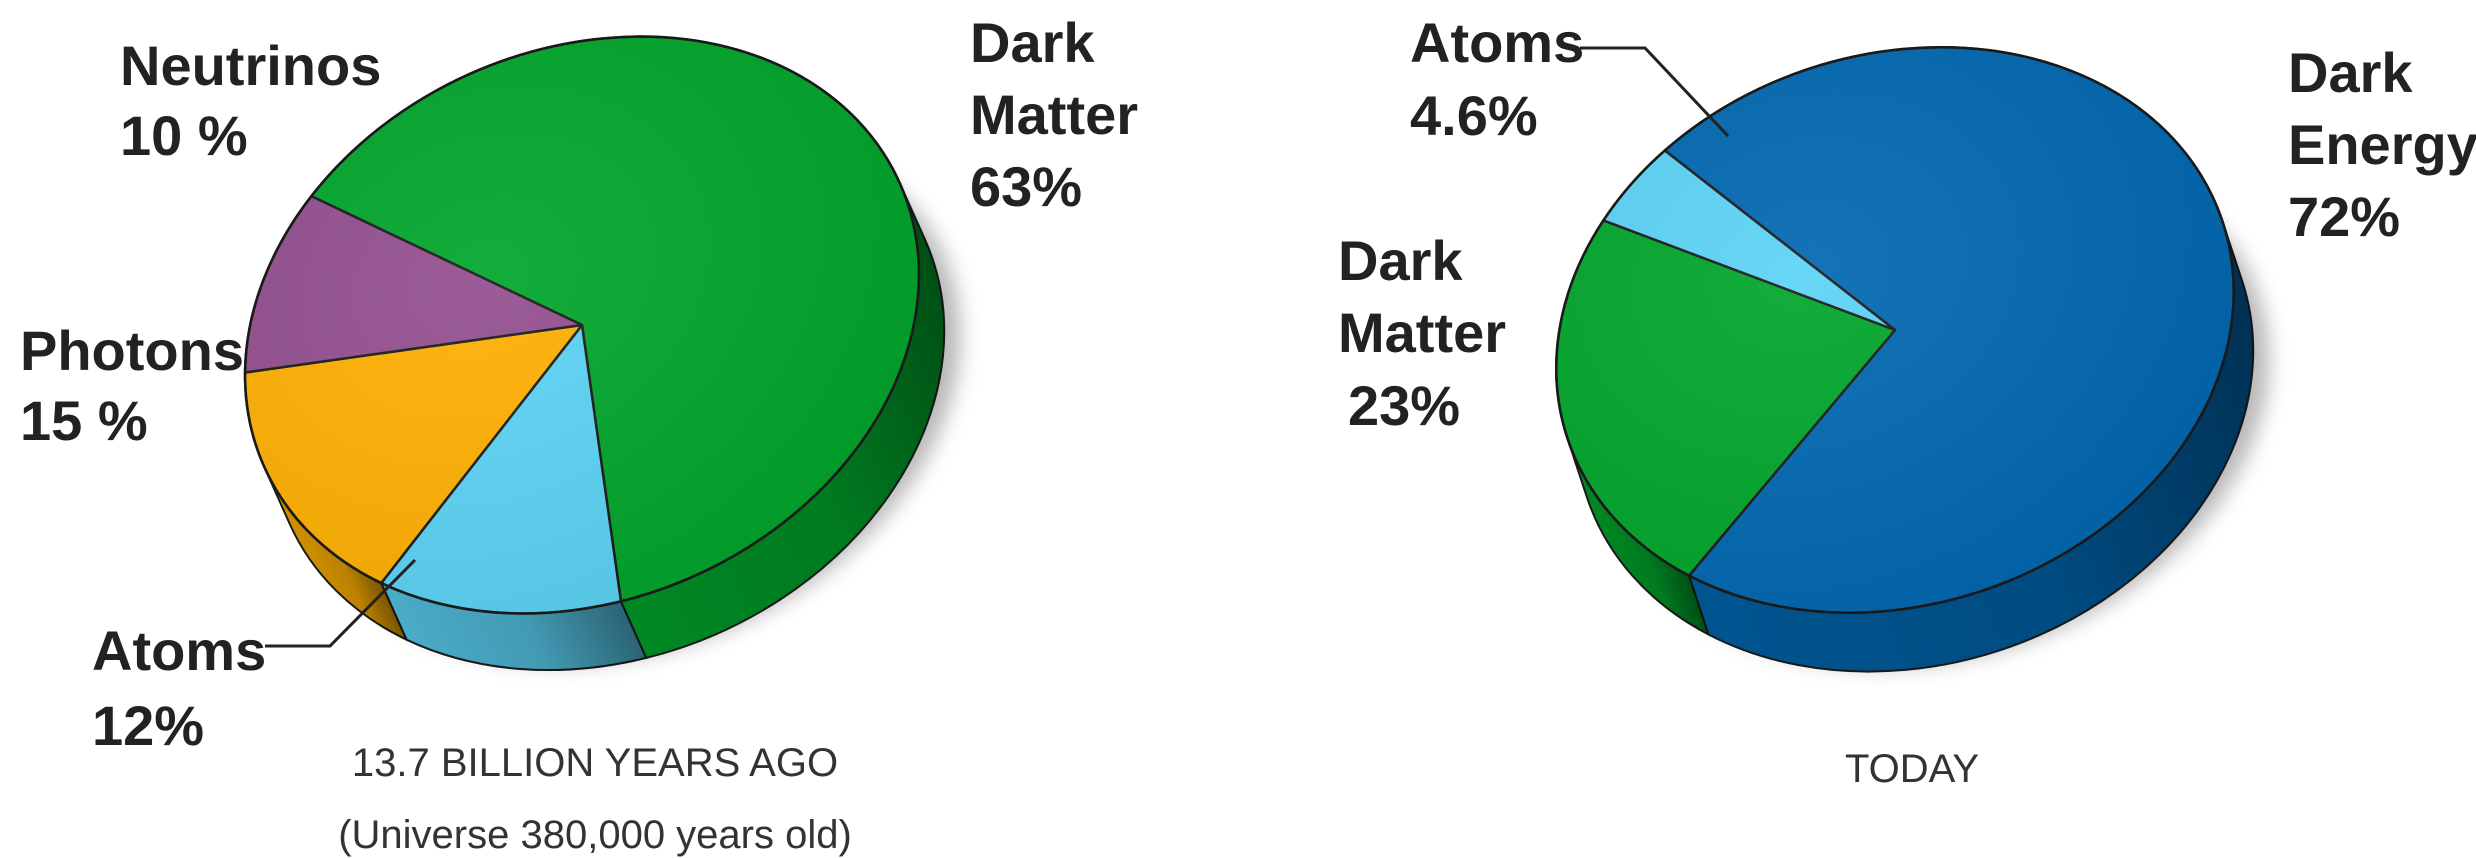 Image resolution: width=2476 pixels, height=858 pixels. What do you see at coordinates (1404, 405) in the screenshot?
I see `label-dark-matter-today-percent: 23%` at bounding box center [1404, 405].